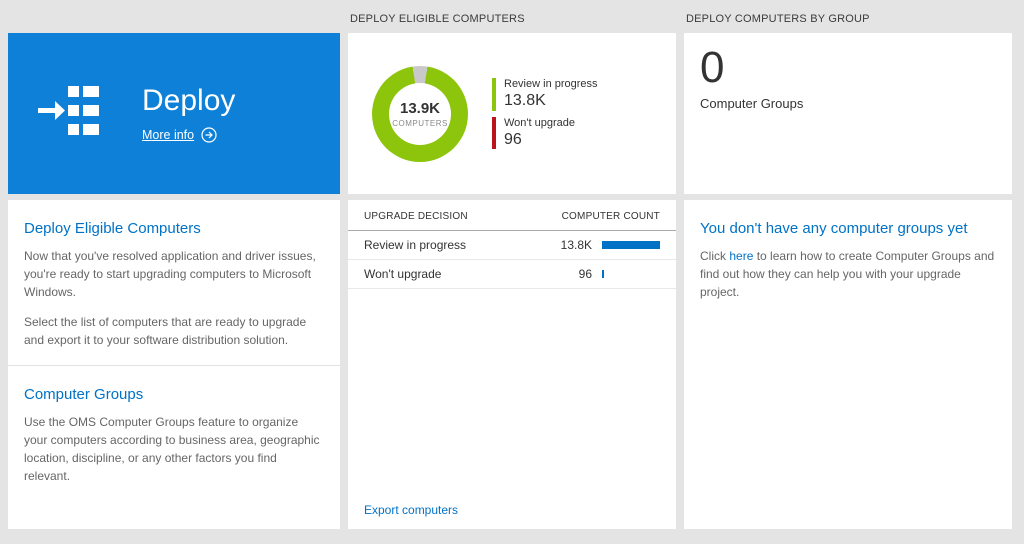  Describe the element at coordinates (525, 101) in the screenshot. I see `legend-value: 13.8K` at that location.